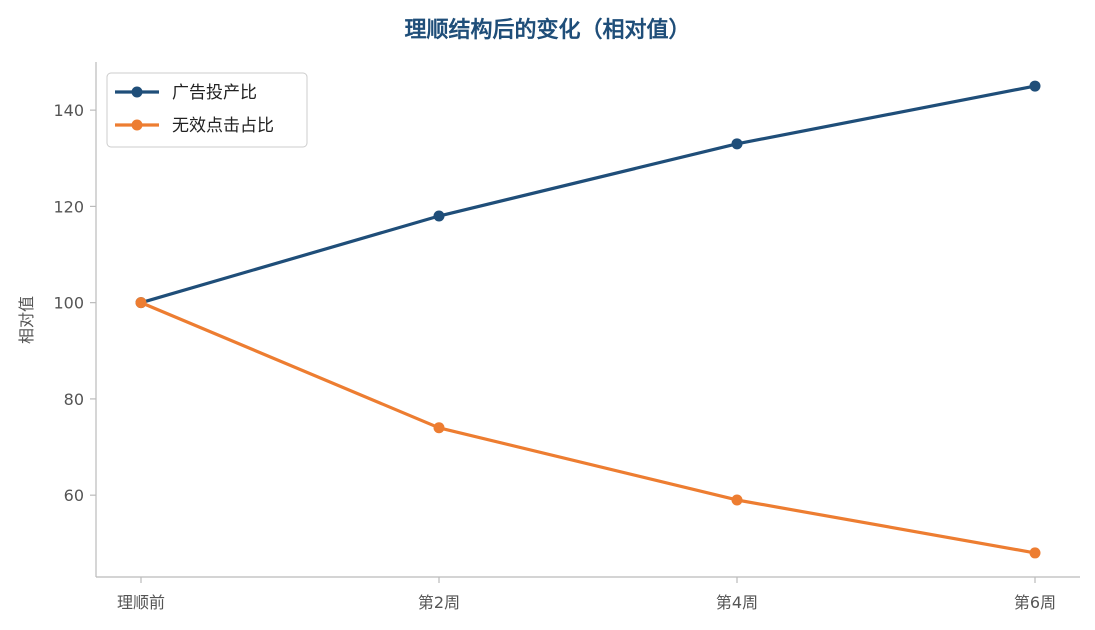 Image resolution: width=1095 pixels, height=630 pixels. Describe the element at coordinates (68, 206) in the screenshot. I see `y-tick-label: 120` at that location.